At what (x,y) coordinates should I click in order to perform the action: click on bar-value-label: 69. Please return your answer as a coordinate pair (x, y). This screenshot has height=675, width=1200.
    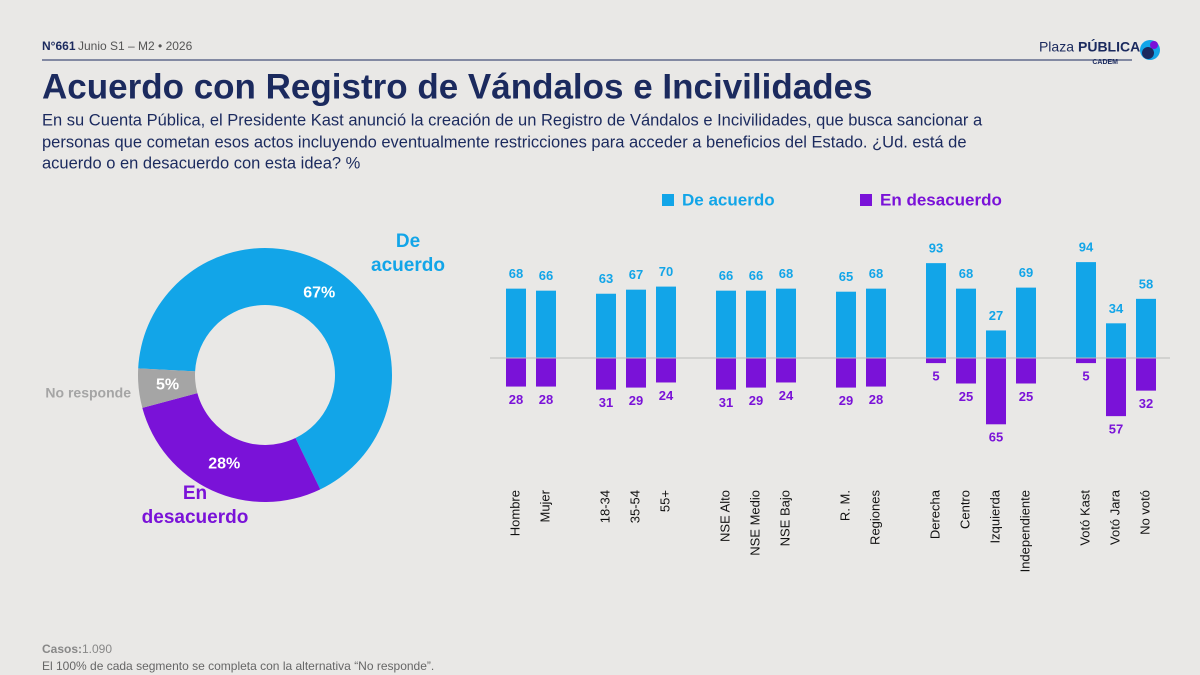
    Looking at the image, I should click on (1026, 272).